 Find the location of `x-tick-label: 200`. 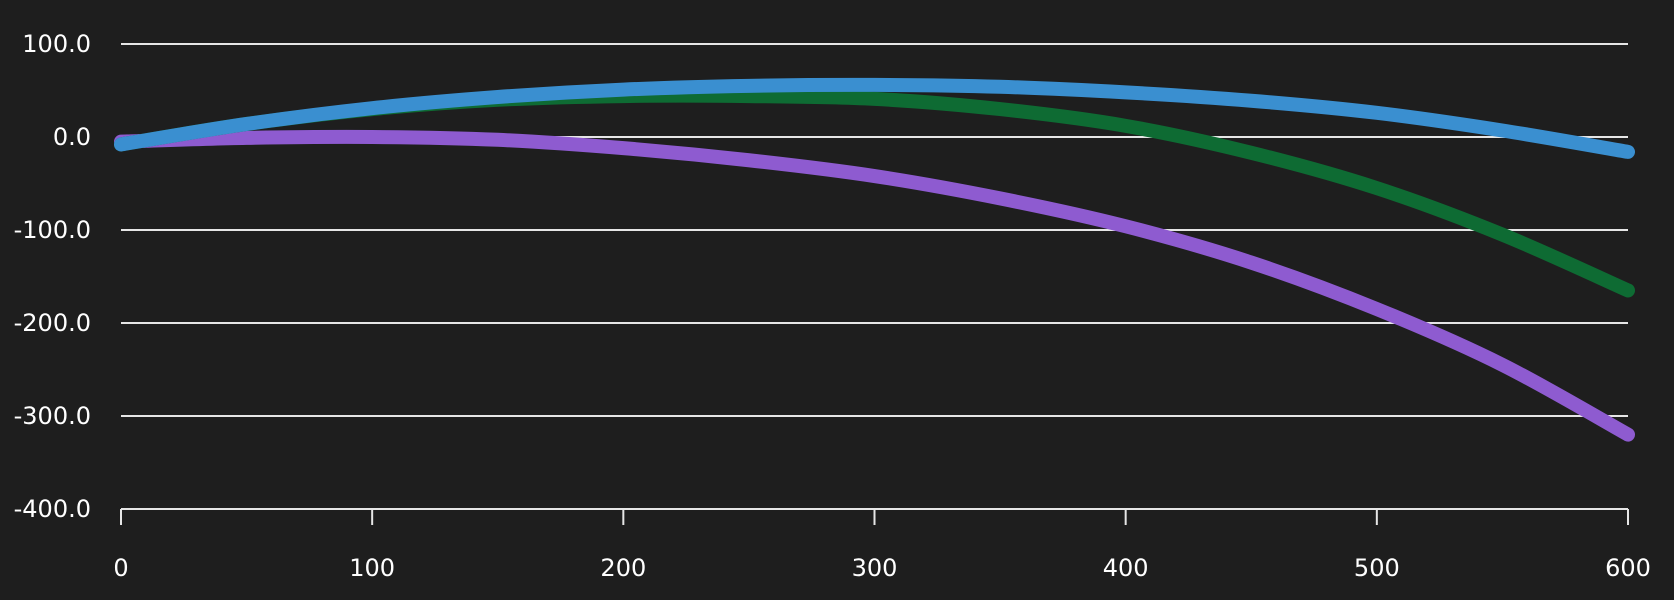

x-tick-label: 200 is located at coordinates (623, 568).